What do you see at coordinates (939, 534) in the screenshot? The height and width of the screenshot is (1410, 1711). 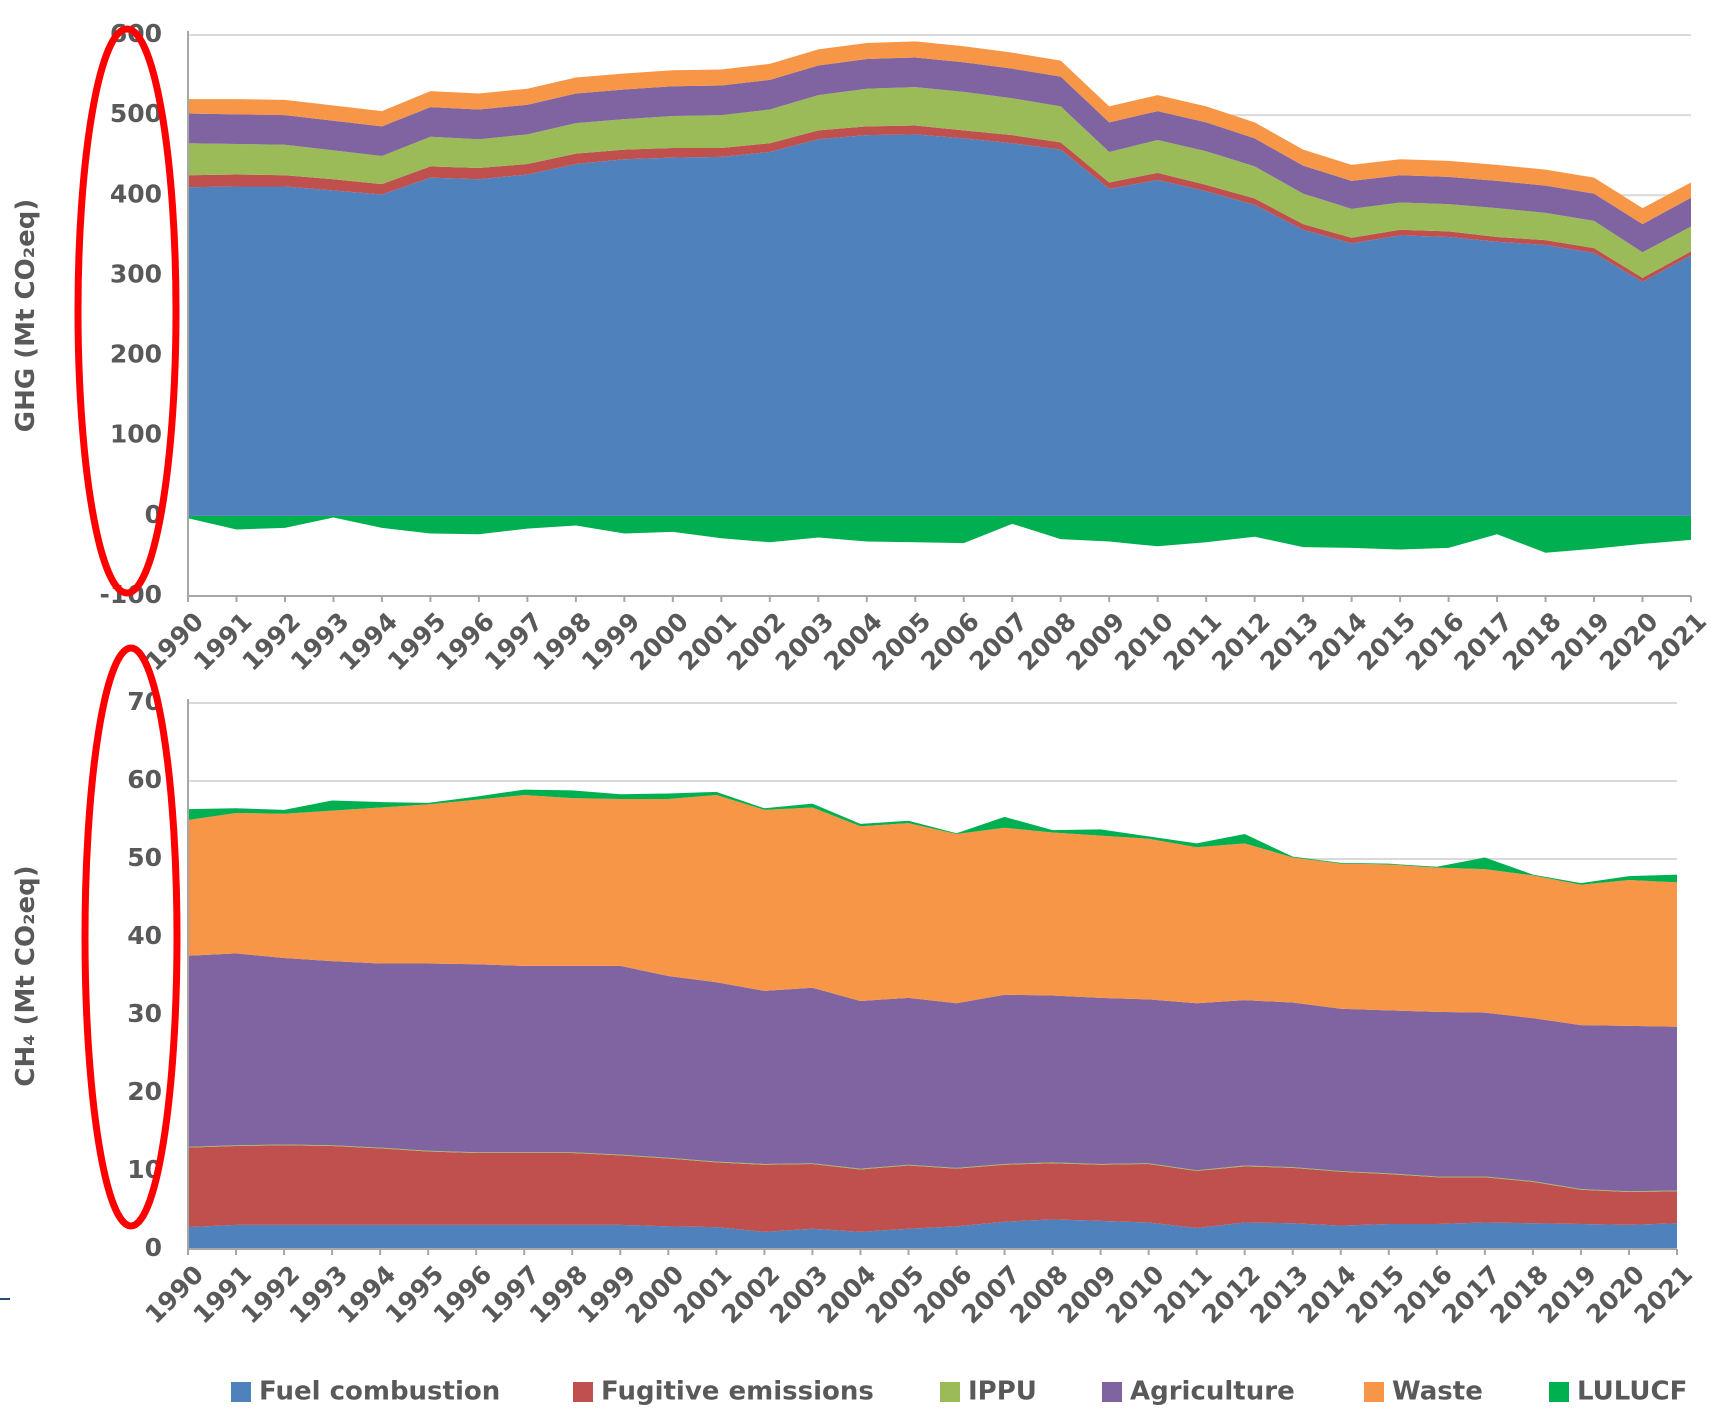 I see `area: LULUCF` at bounding box center [939, 534].